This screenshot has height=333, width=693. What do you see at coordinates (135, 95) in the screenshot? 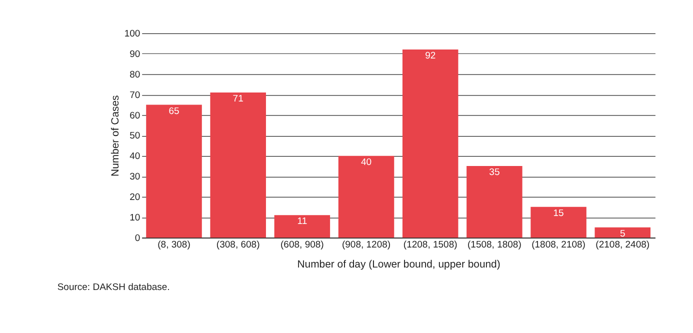
I see `y-tick-label: 70` at bounding box center [135, 95].